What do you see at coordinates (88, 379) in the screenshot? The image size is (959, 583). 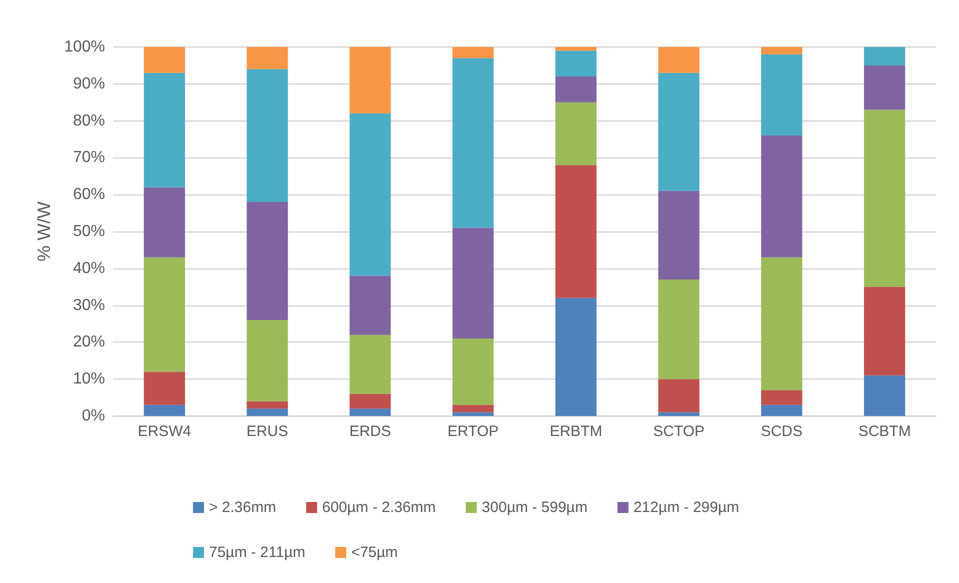 I see `y-tick-label: 10%` at bounding box center [88, 379].